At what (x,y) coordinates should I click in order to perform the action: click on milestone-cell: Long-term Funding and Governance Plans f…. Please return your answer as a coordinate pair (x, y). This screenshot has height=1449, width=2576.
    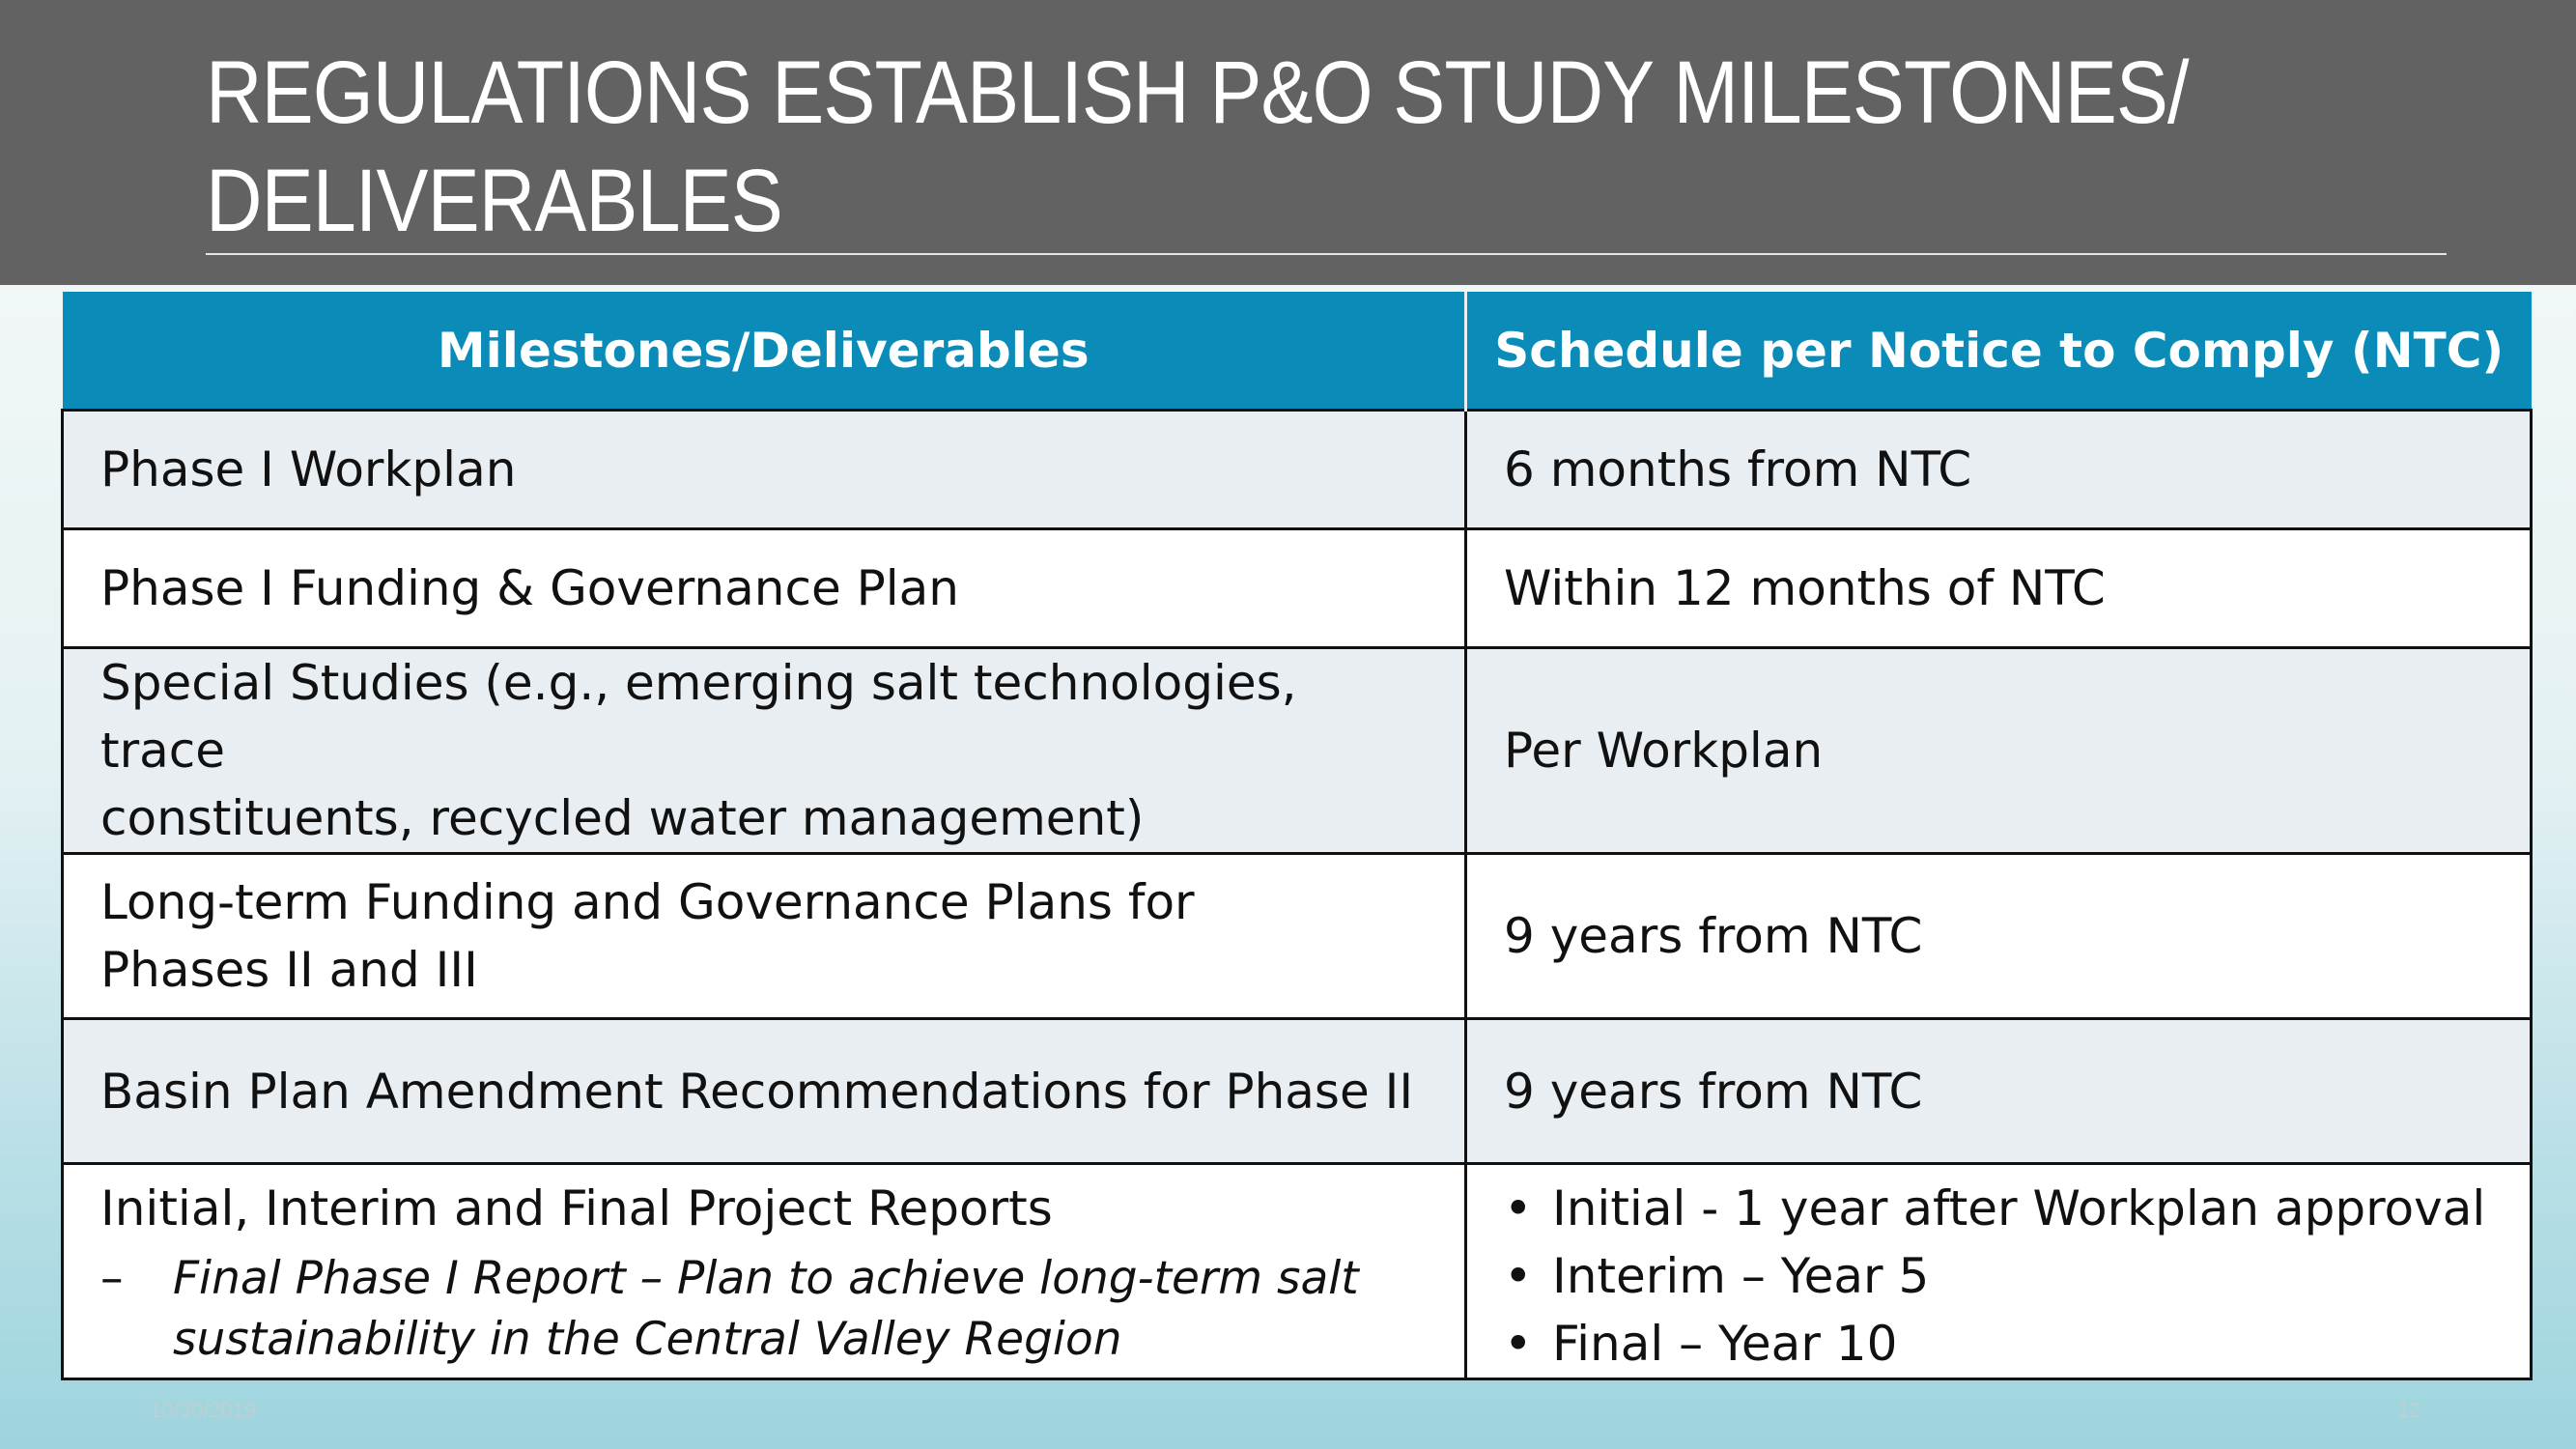
    Looking at the image, I should click on (764, 936).